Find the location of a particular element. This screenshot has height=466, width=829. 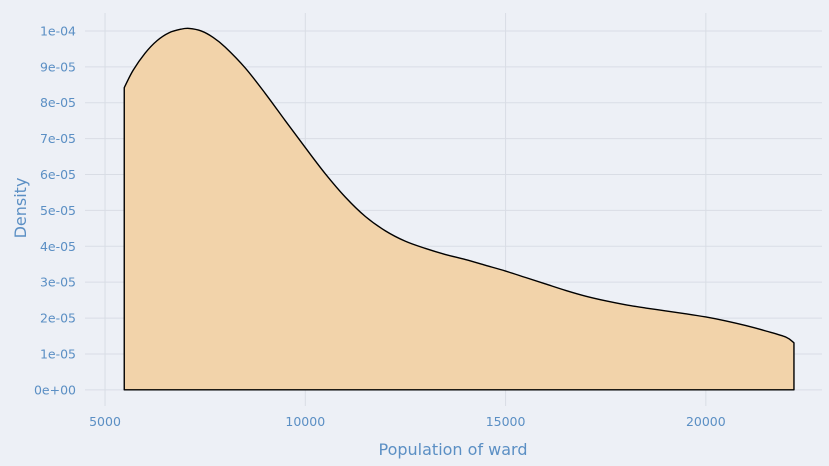

x-axis-ticks: 5000 10000 15000 20000 is located at coordinates (407, 421).